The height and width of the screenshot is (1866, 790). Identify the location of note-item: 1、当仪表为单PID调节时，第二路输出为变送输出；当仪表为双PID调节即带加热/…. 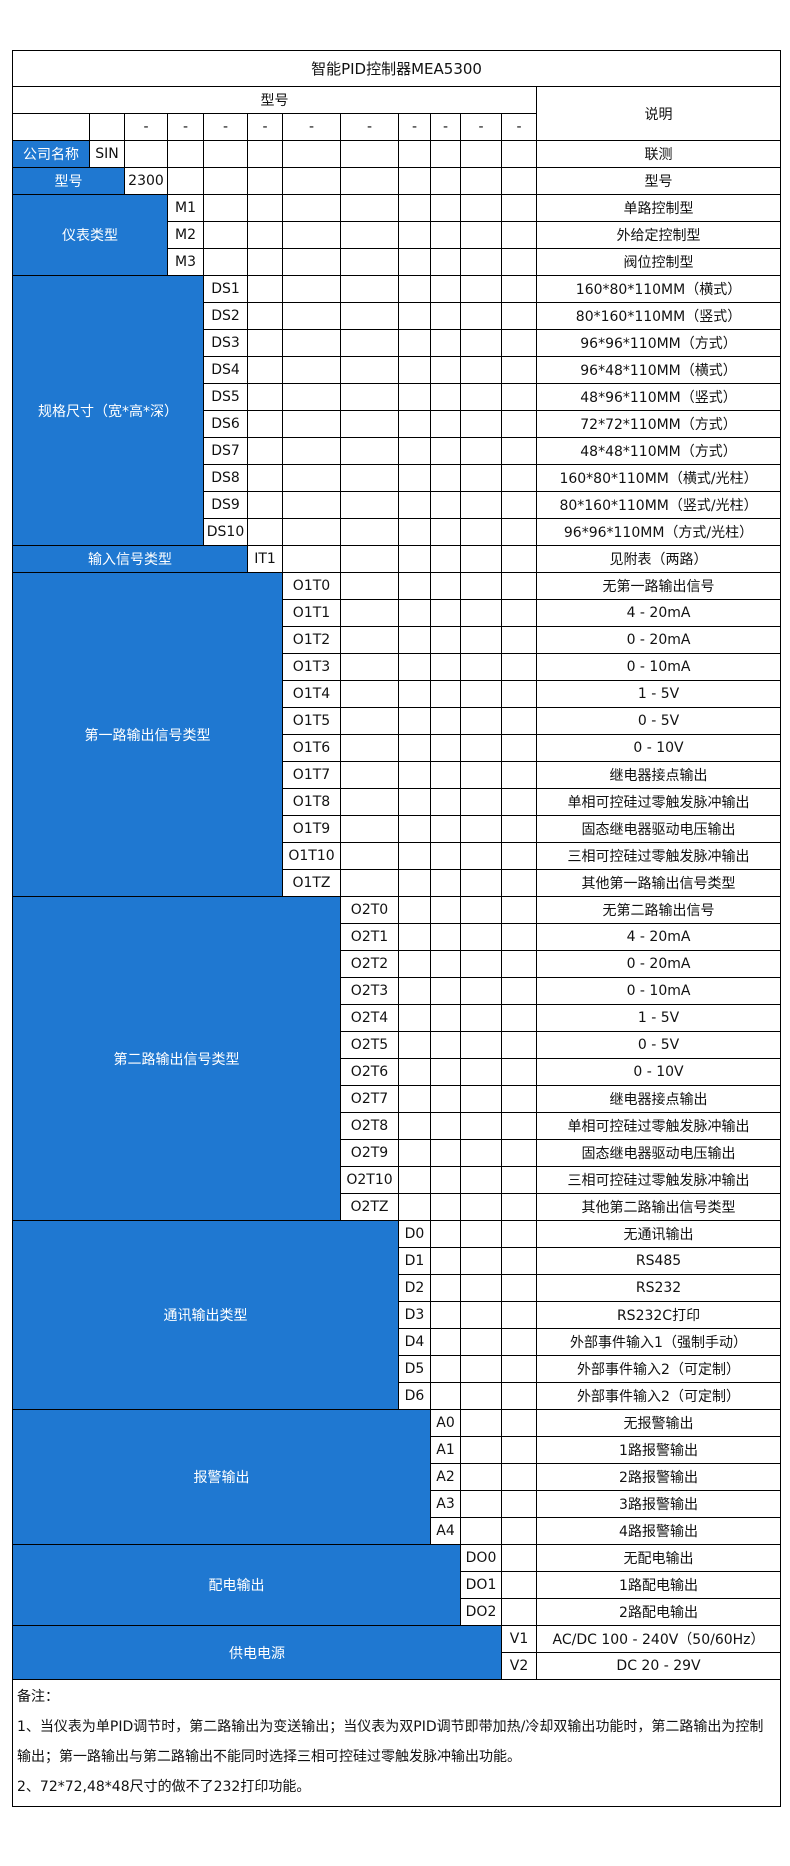
(390, 1742).